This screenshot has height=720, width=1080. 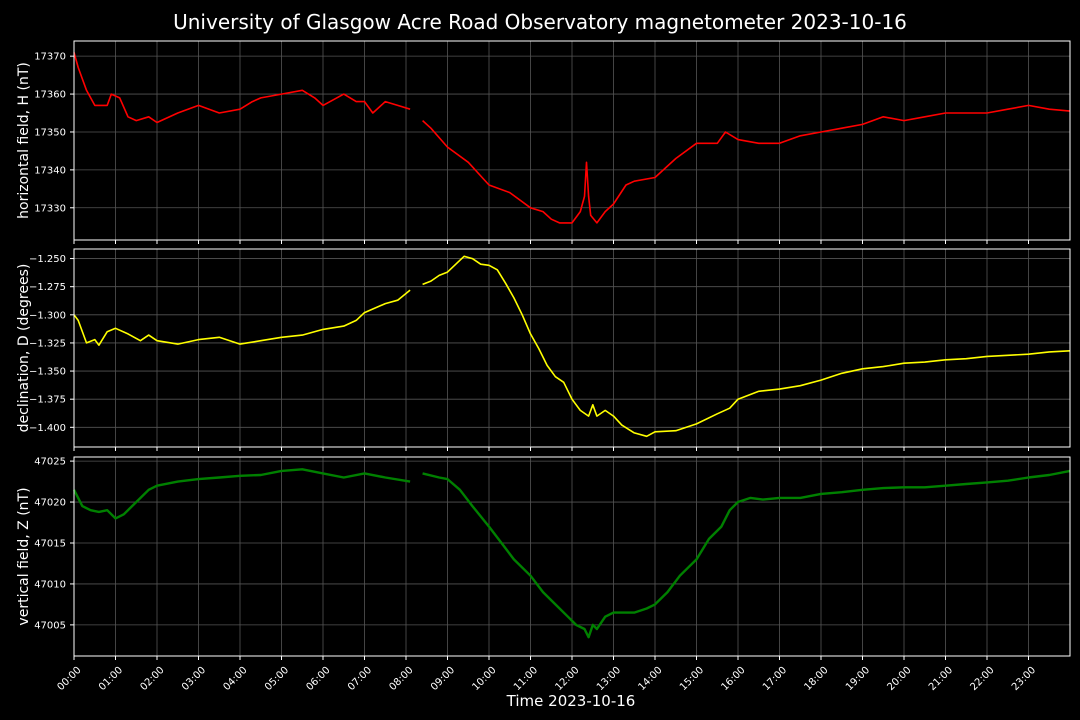 What do you see at coordinates (47, 372) in the screenshot?
I see `declination-ytick-label-4: −1.350` at bounding box center [47, 372].